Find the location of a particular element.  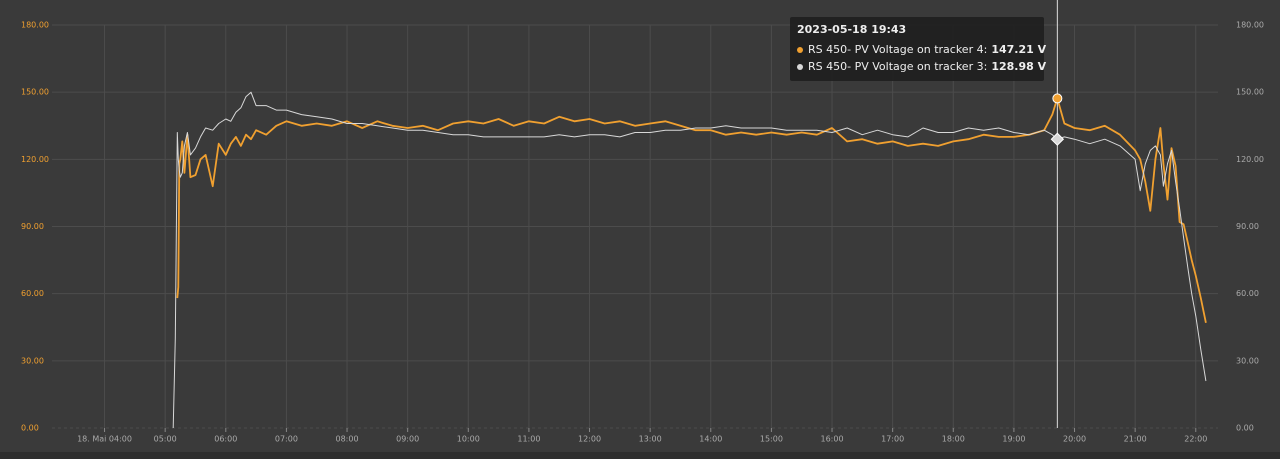

y2-tick-label: 180.00 is located at coordinates (1250, 25).